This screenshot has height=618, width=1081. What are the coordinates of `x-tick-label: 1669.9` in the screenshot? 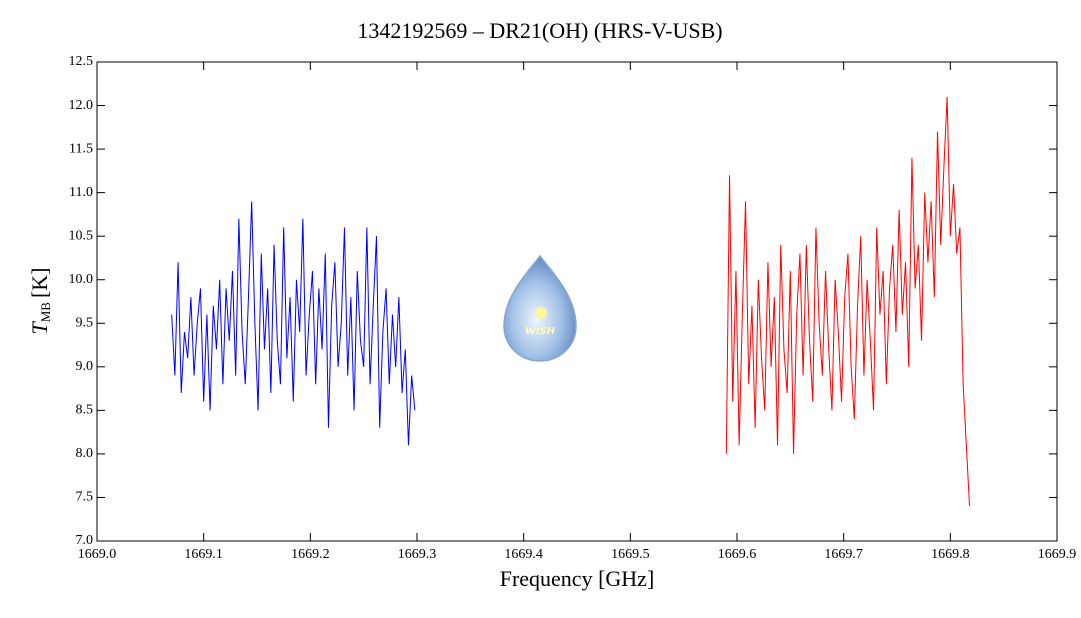 It's located at (1057, 554).